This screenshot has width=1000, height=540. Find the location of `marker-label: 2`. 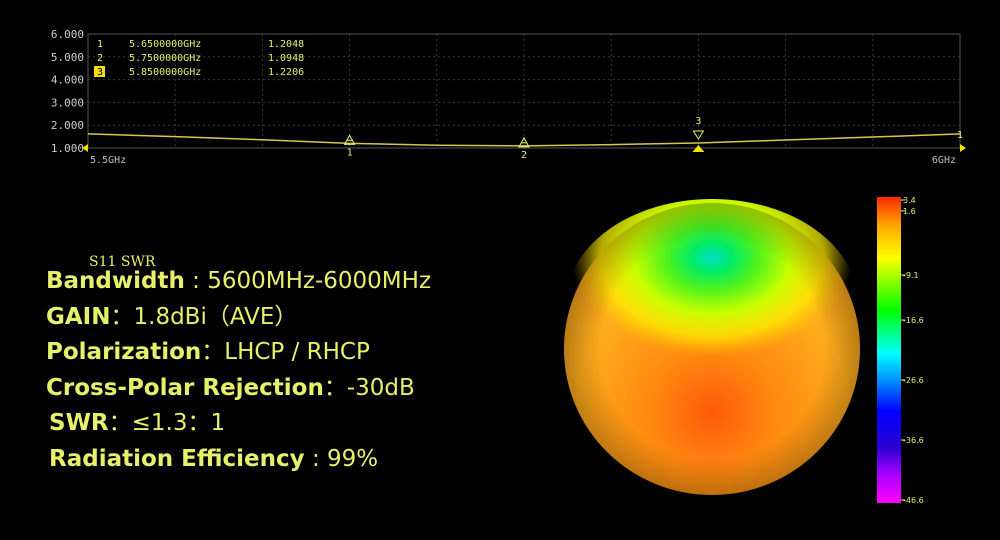

marker-label: 2 is located at coordinates (524, 155).